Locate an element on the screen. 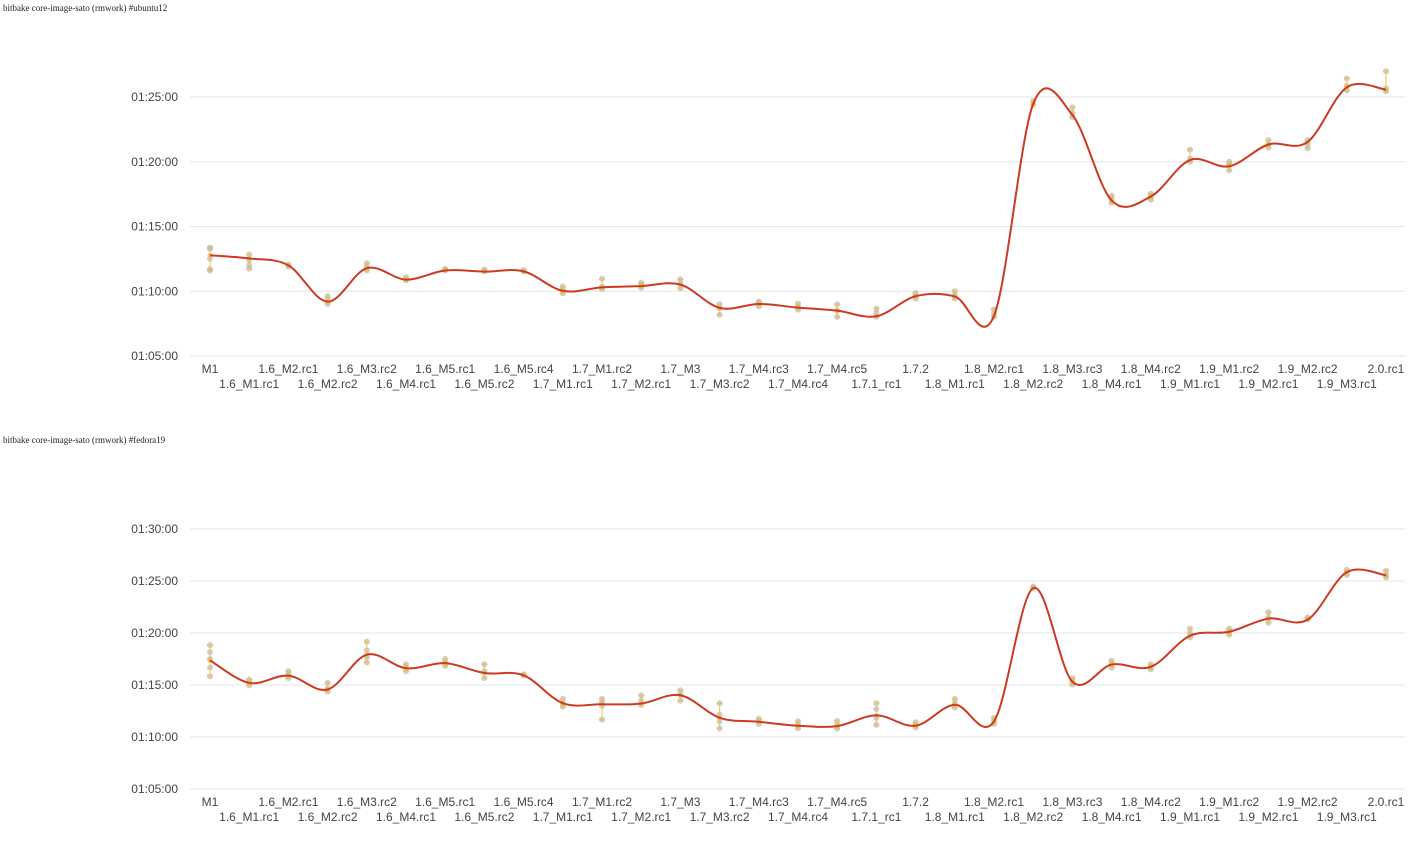 The image size is (1412, 841). y-tick-label: 01:30:00 is located at coordinates (154, 529).